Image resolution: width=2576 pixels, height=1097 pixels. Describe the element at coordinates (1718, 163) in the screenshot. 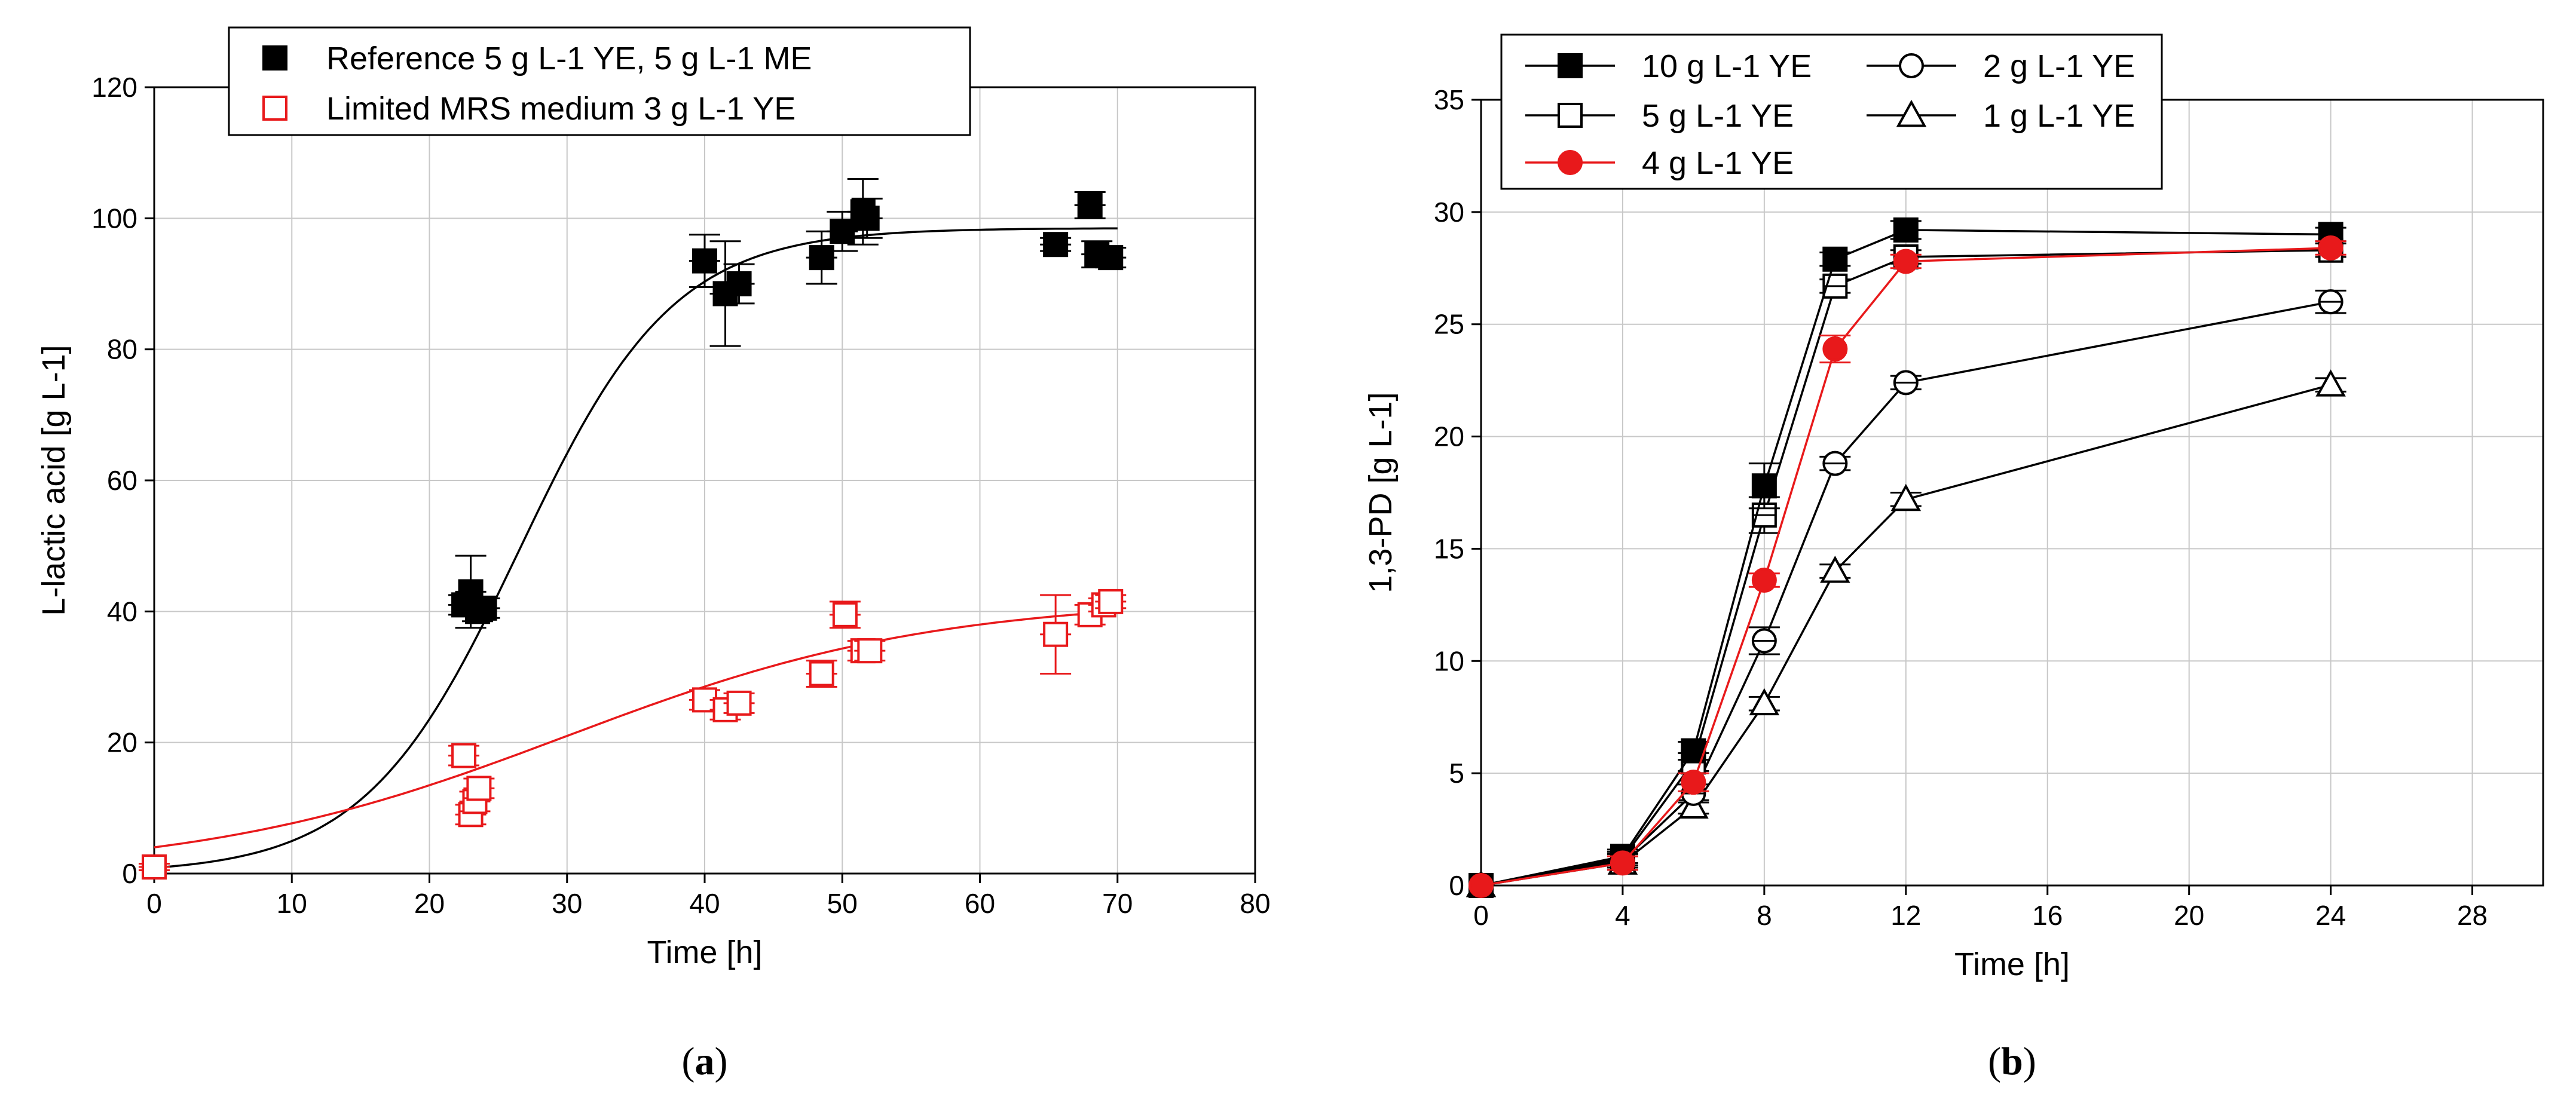

I see `legend-label: 4 g L-1 YE` at that location.